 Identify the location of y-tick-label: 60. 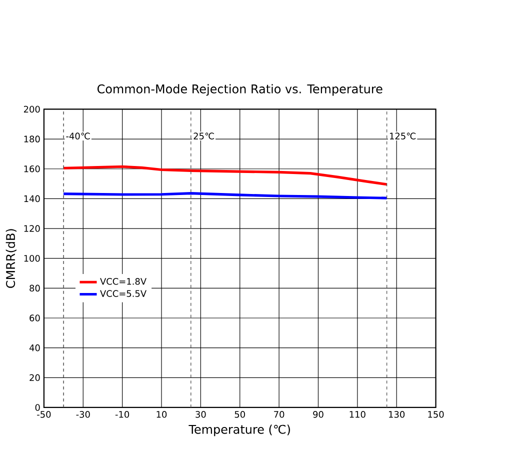
(35, 318).